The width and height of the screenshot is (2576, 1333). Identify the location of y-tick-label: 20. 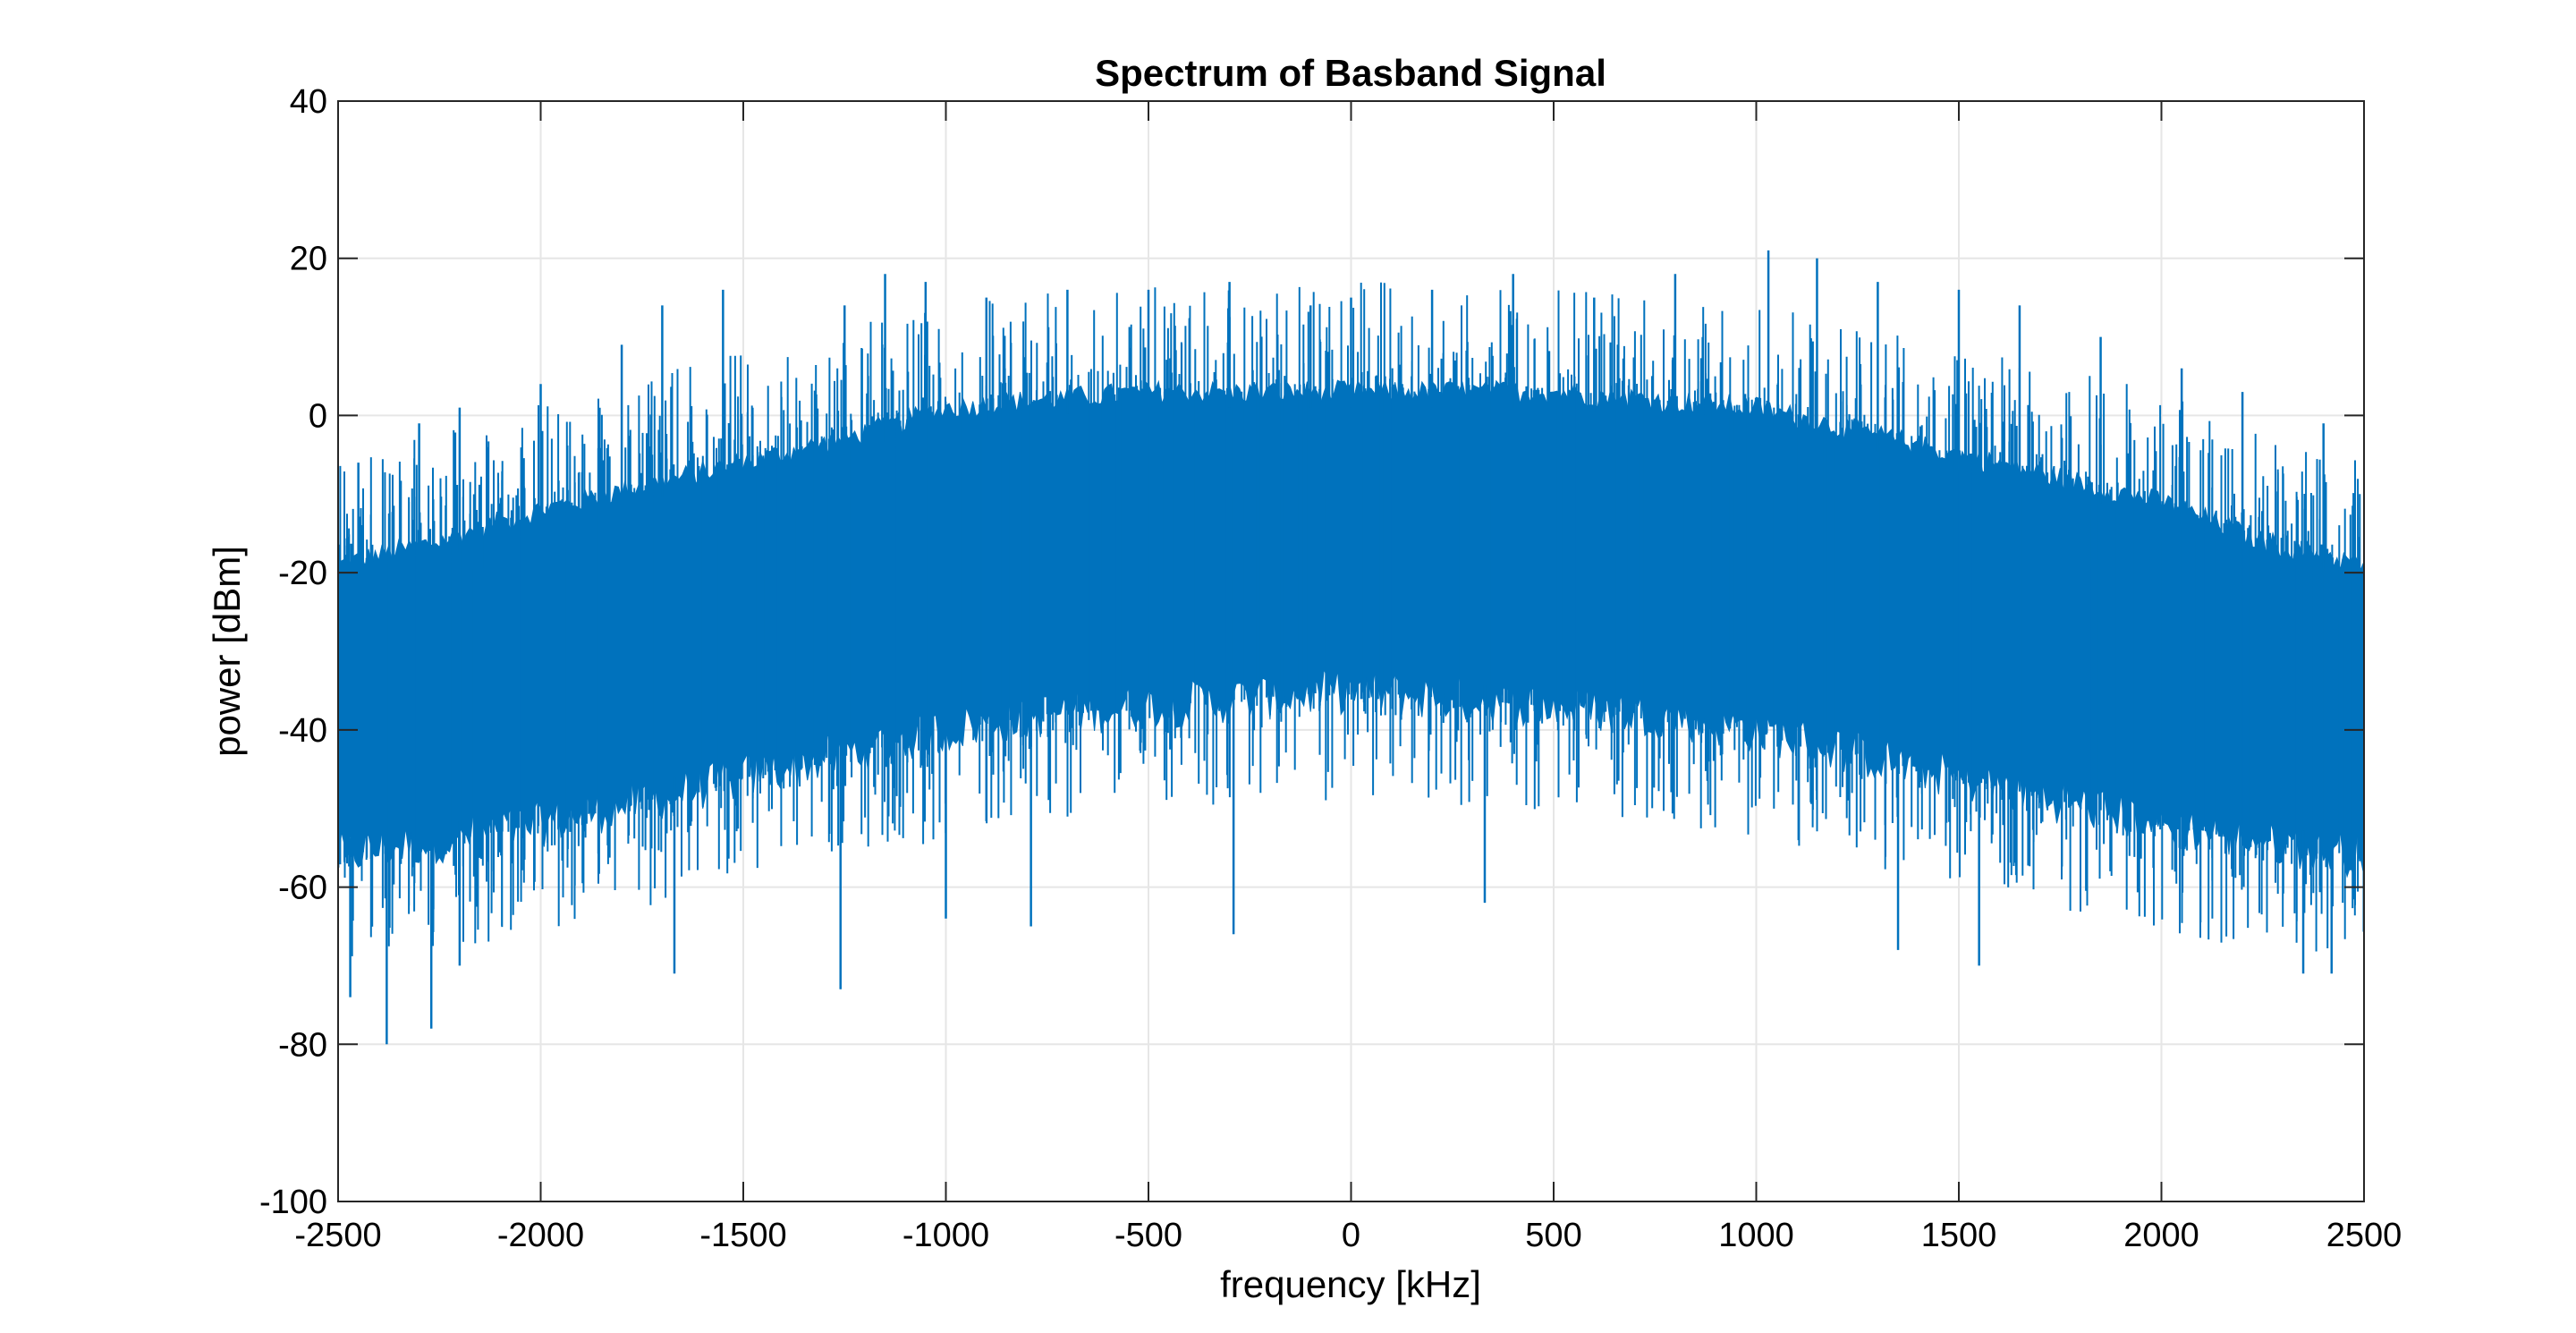
(308, 259).